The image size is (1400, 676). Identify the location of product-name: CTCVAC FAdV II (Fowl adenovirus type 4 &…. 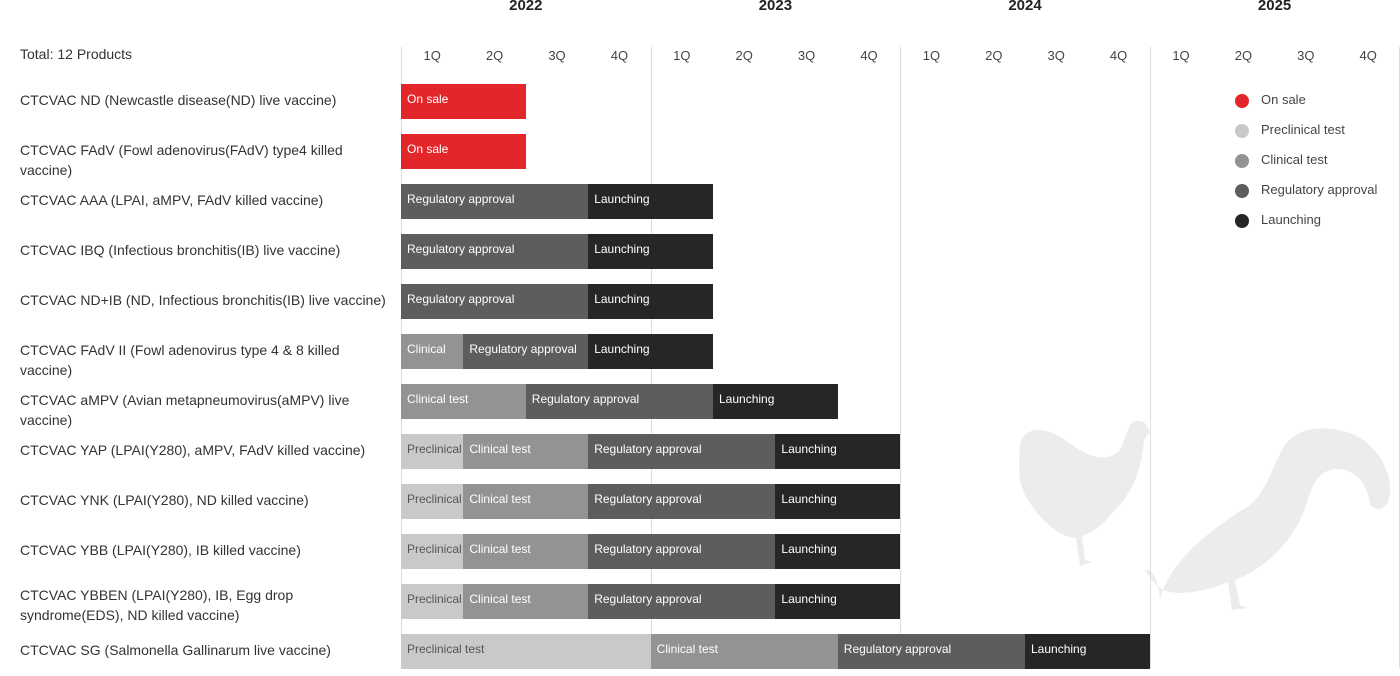
(180, 360).